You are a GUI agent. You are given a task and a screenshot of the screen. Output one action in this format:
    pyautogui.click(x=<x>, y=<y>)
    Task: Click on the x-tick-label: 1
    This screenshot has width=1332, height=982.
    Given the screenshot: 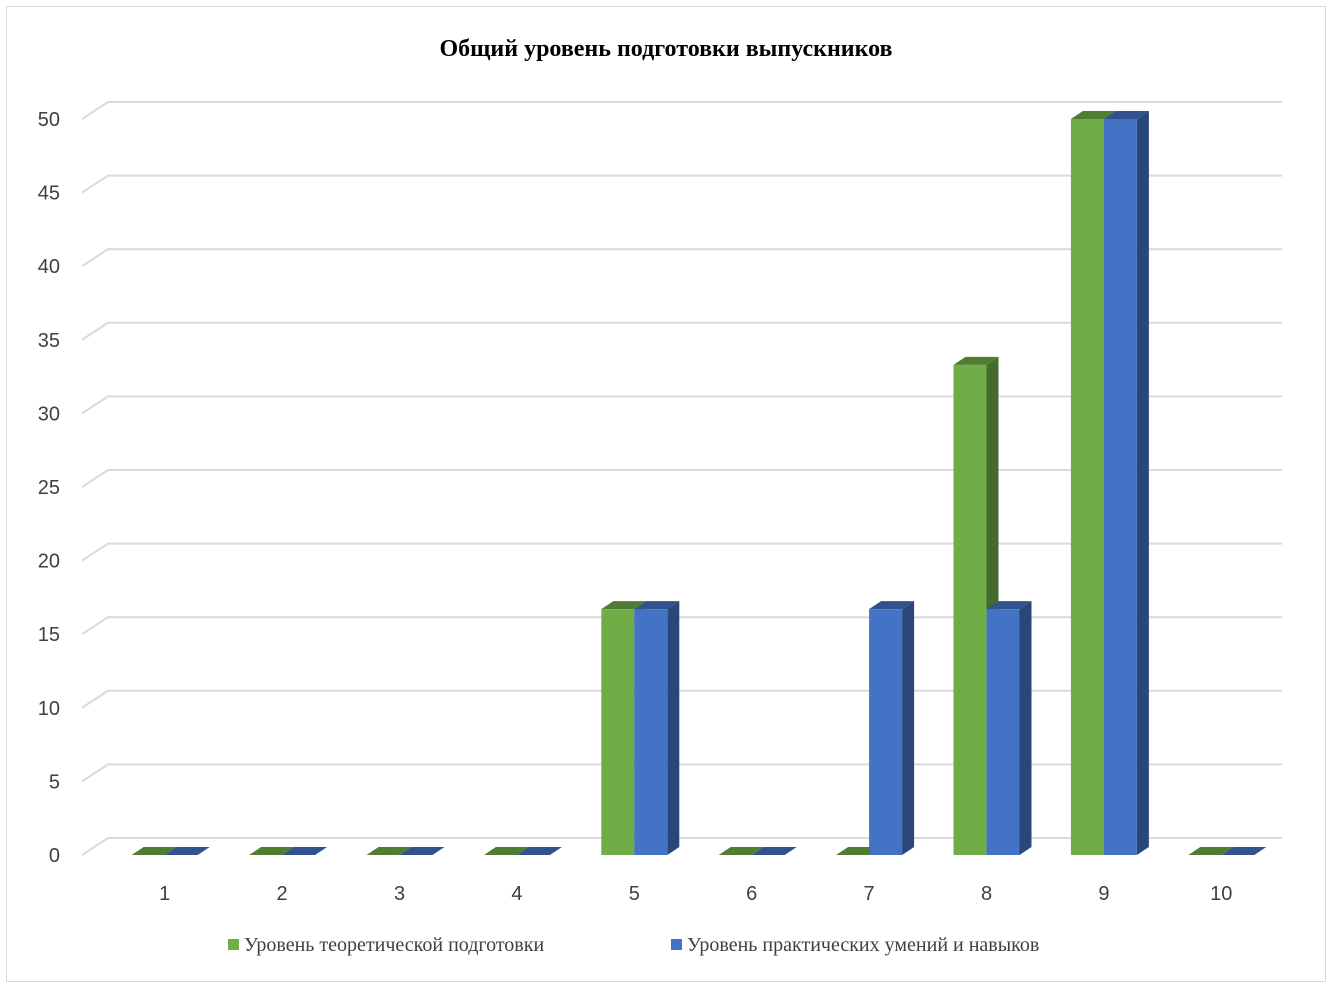 What is the action you would take?
    pyautogui.click(x=164, y=894)
    